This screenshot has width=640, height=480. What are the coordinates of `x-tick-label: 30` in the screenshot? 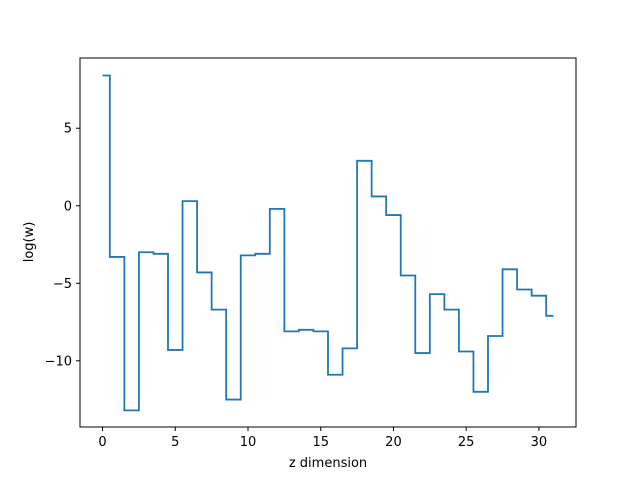 It's located at (539, 442).